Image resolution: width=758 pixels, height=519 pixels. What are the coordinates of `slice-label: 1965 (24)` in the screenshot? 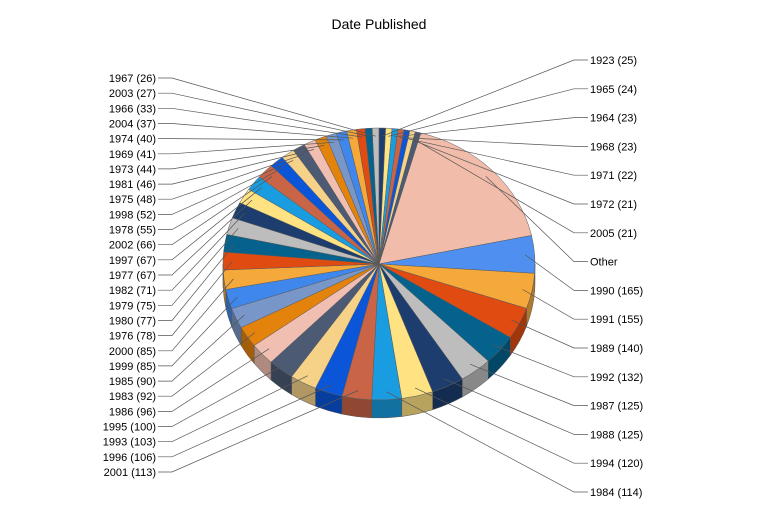 It's located at (613, 90).